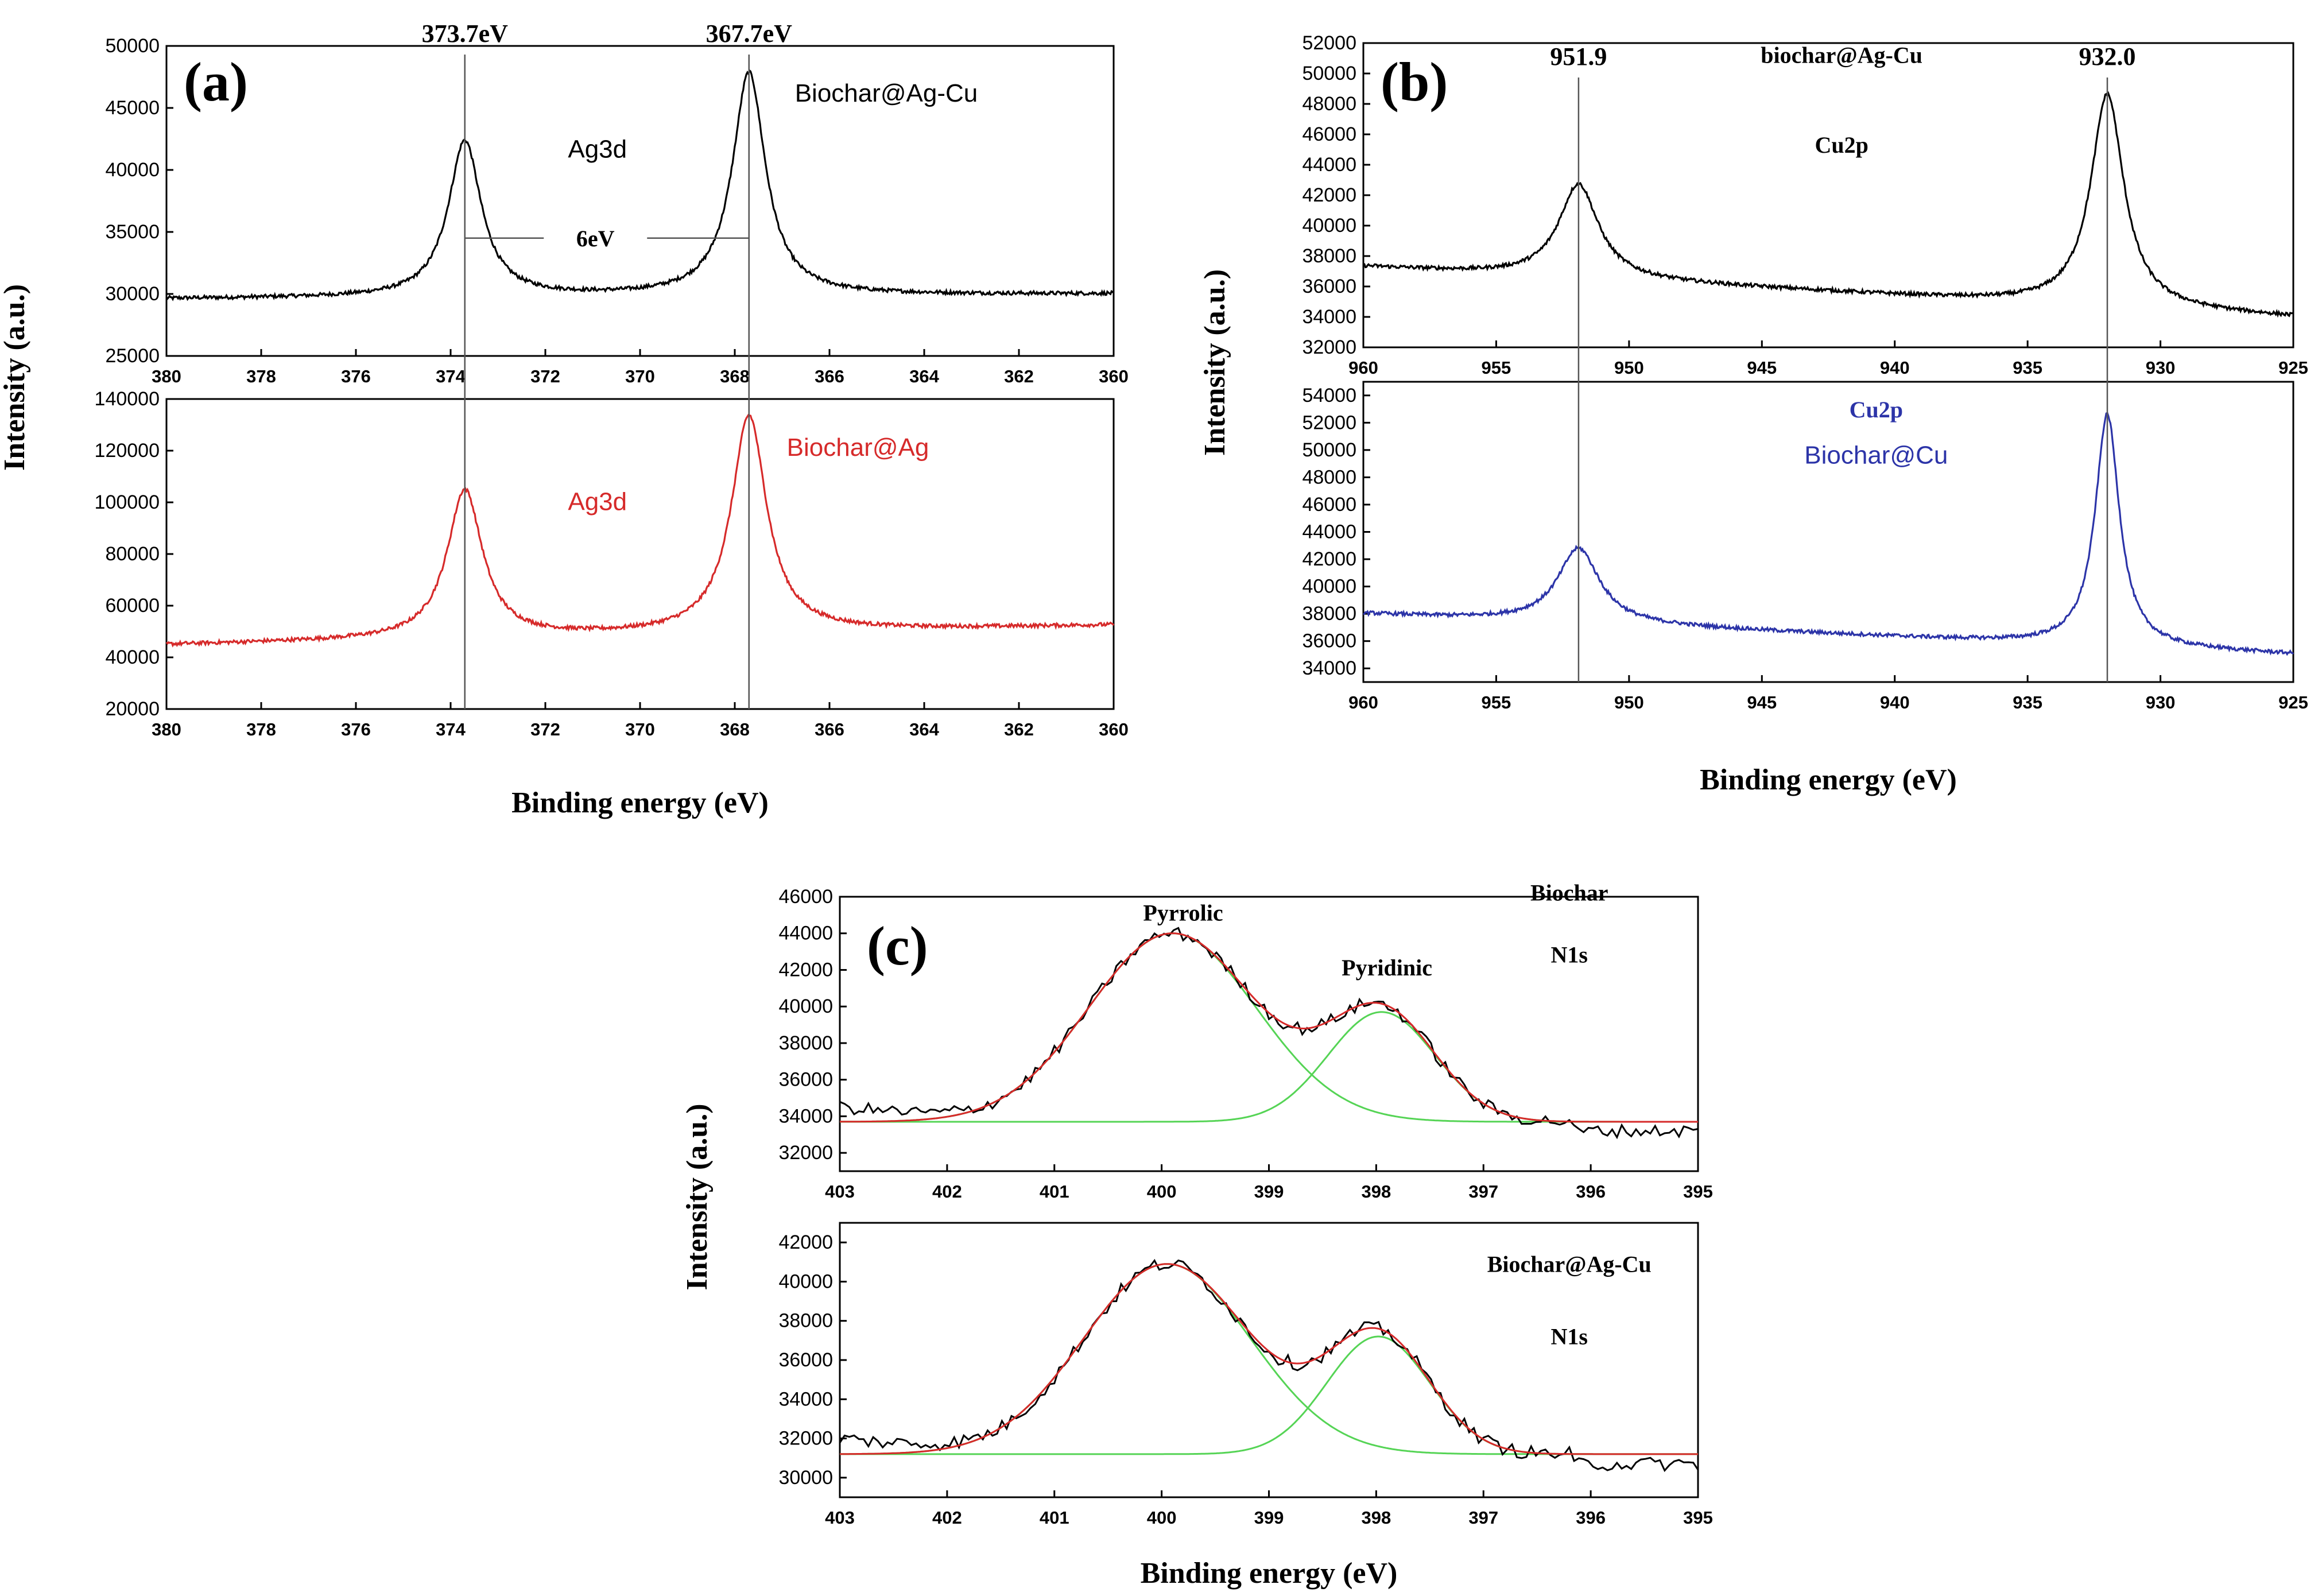  What do you see at coordinates (1376, 1518) in the screenshot?
I see `x-tick-label: 398` at bounding box center [1376, 1518].